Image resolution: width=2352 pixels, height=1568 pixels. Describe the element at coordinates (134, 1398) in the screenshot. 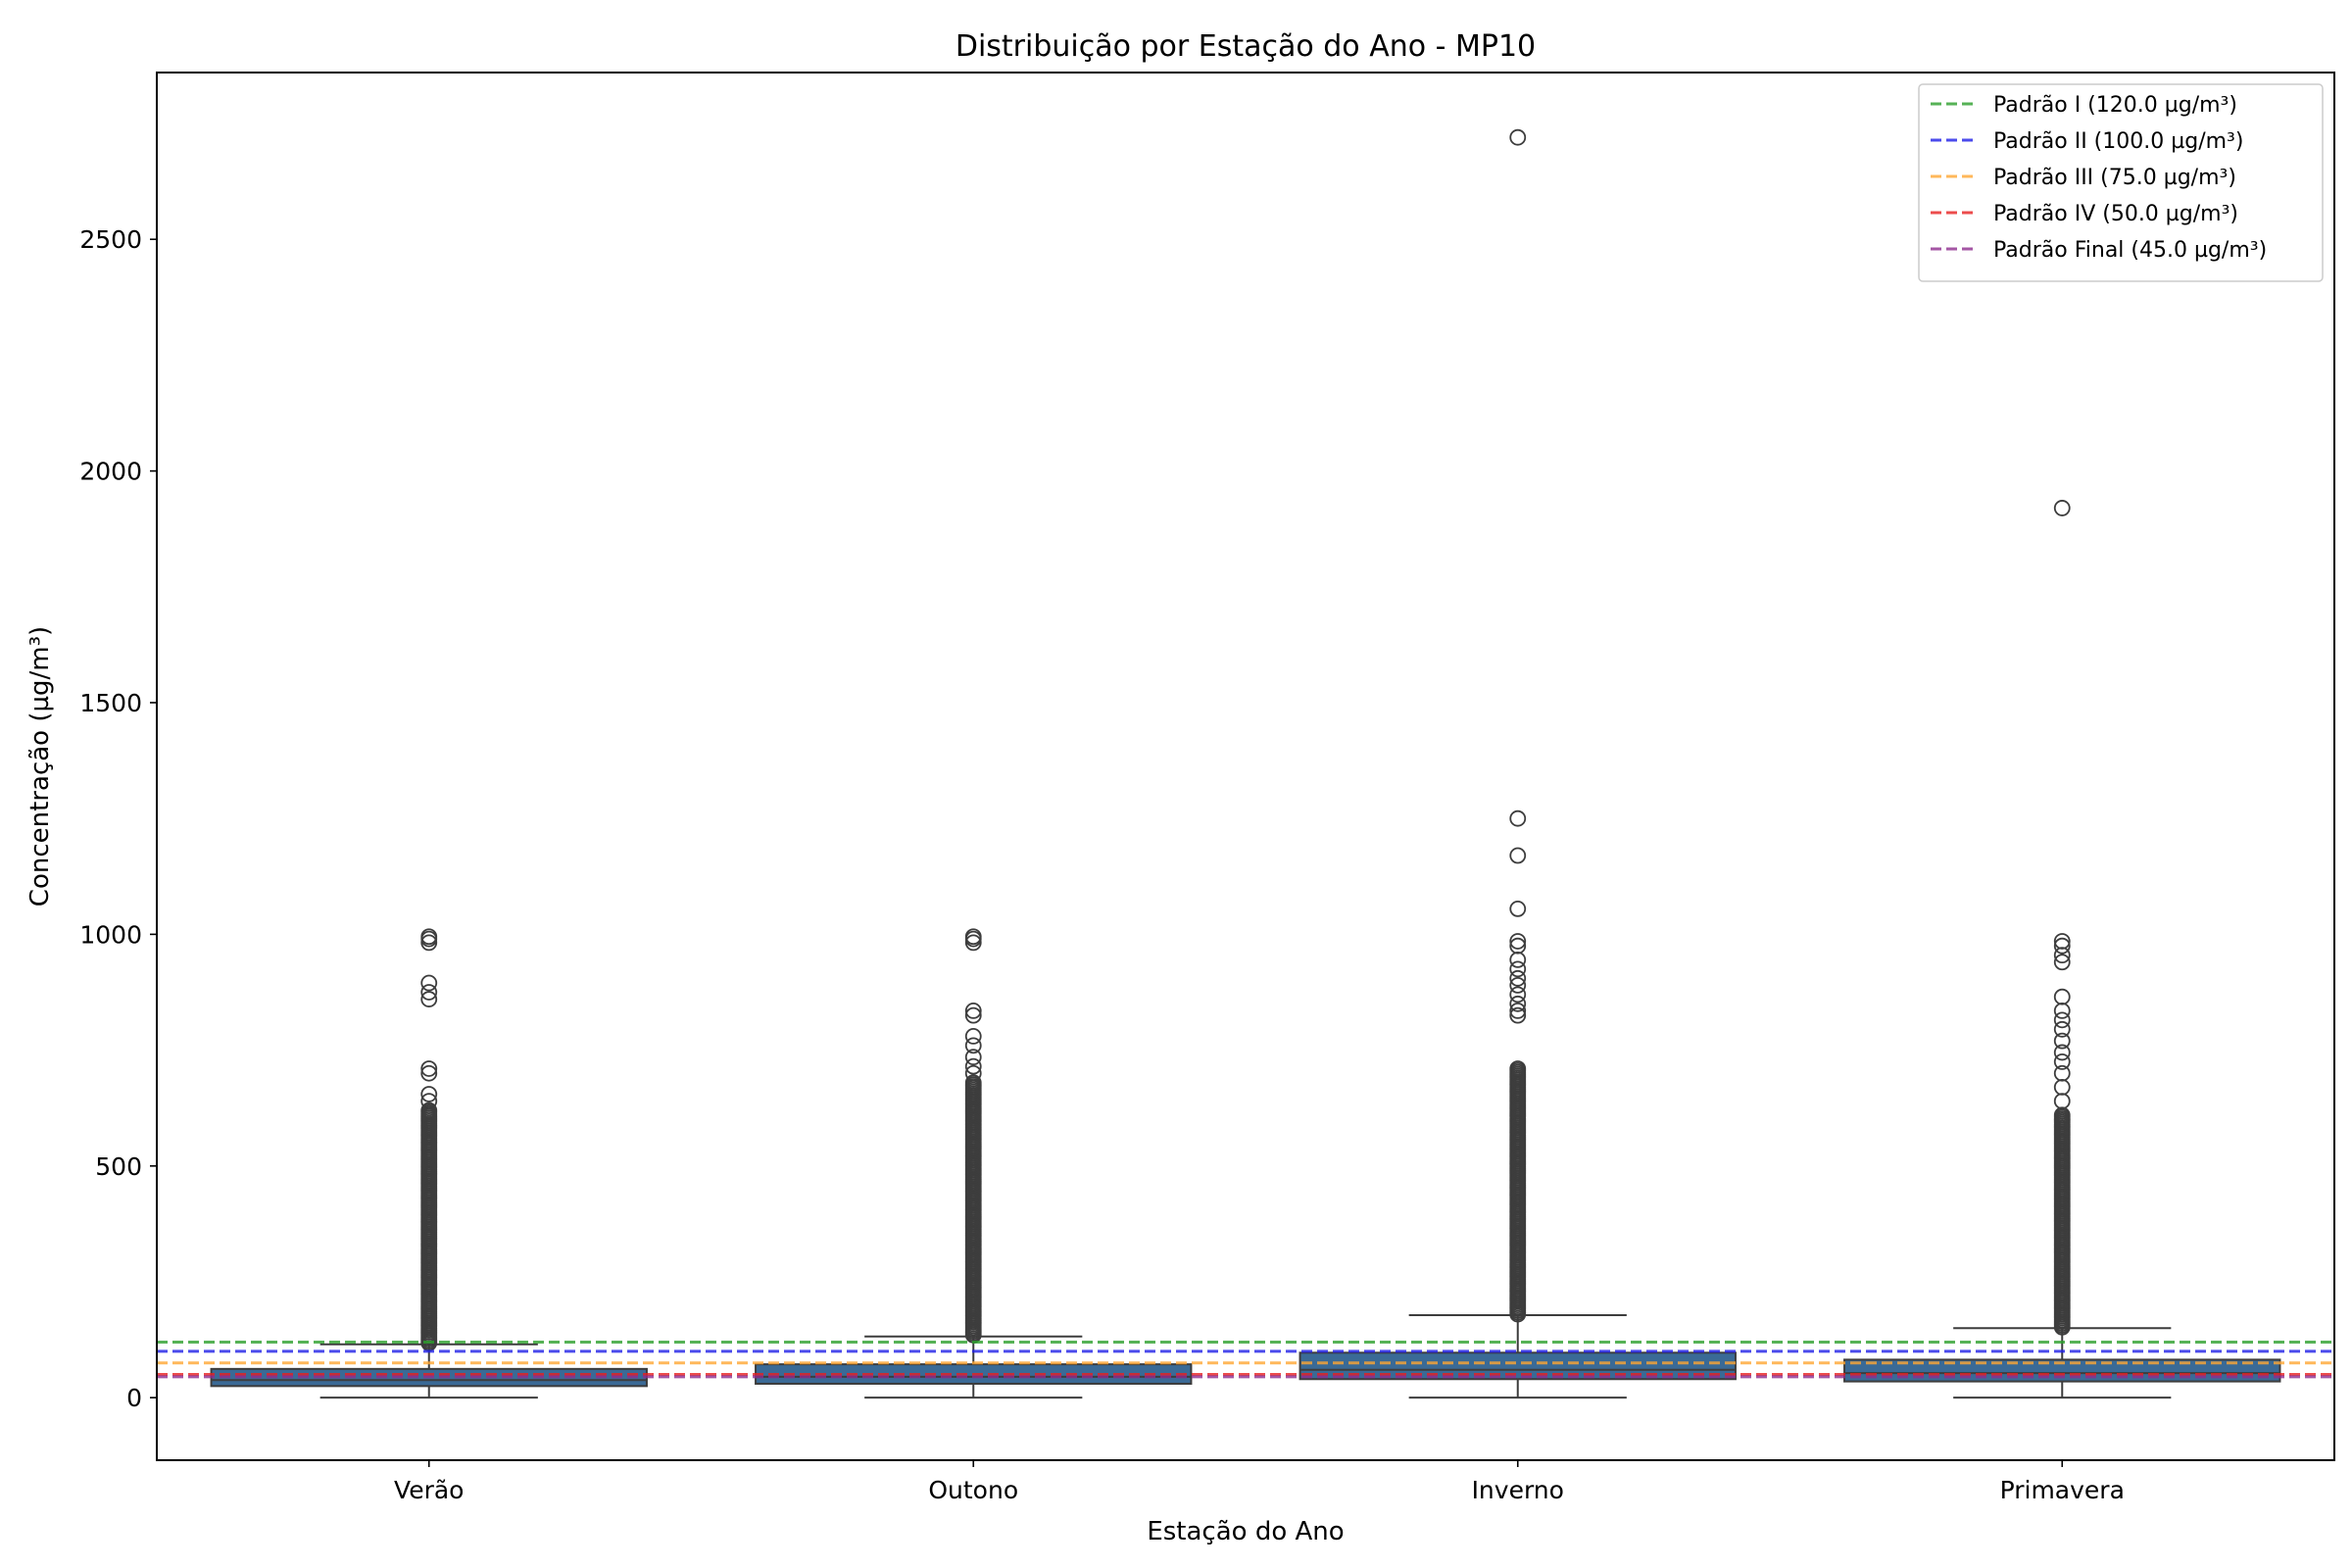

I see `y-tick-label: 0` at that location.